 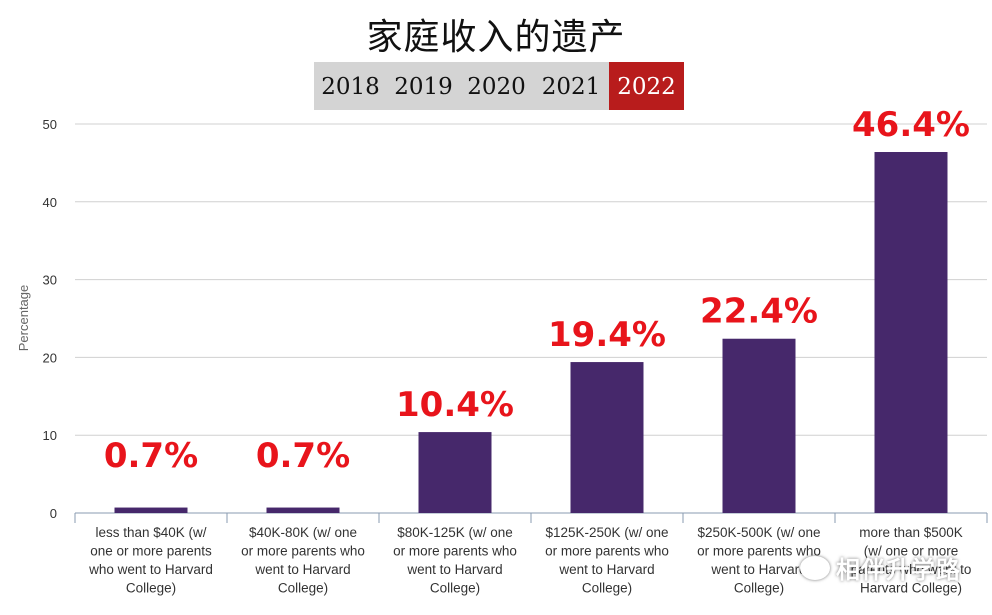 I want to click on tab-2022: 2022, so click(x=646, y=86).